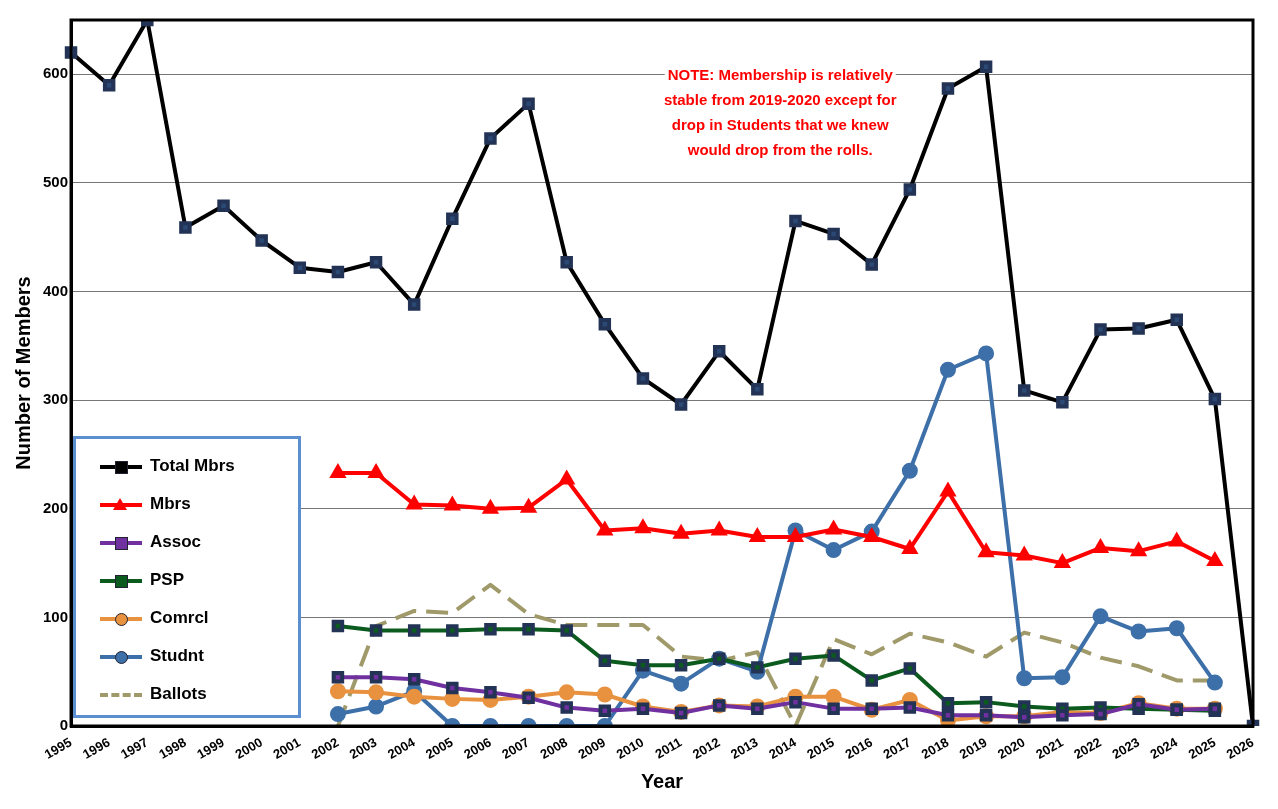  I want to click on y-tick-label: 100, so click(56, 616).